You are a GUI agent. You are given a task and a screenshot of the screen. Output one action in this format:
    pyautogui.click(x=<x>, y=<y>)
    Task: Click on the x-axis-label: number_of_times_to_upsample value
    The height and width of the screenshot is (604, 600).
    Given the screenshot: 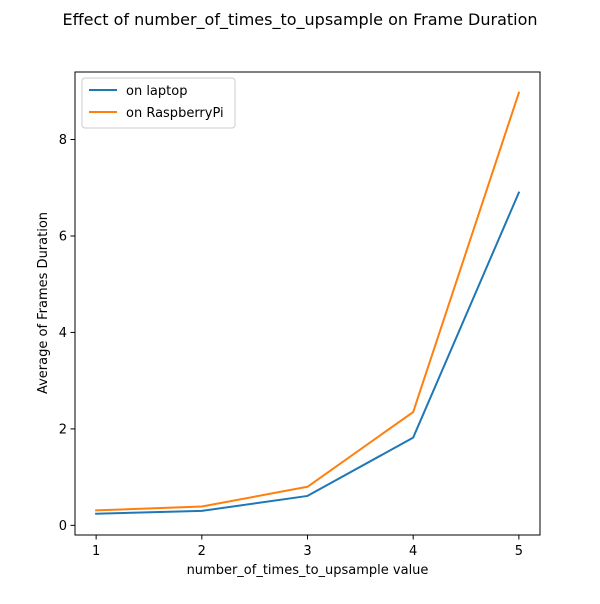 What is the action you would take?
    pyautogui.click(x=308, y=570)
    